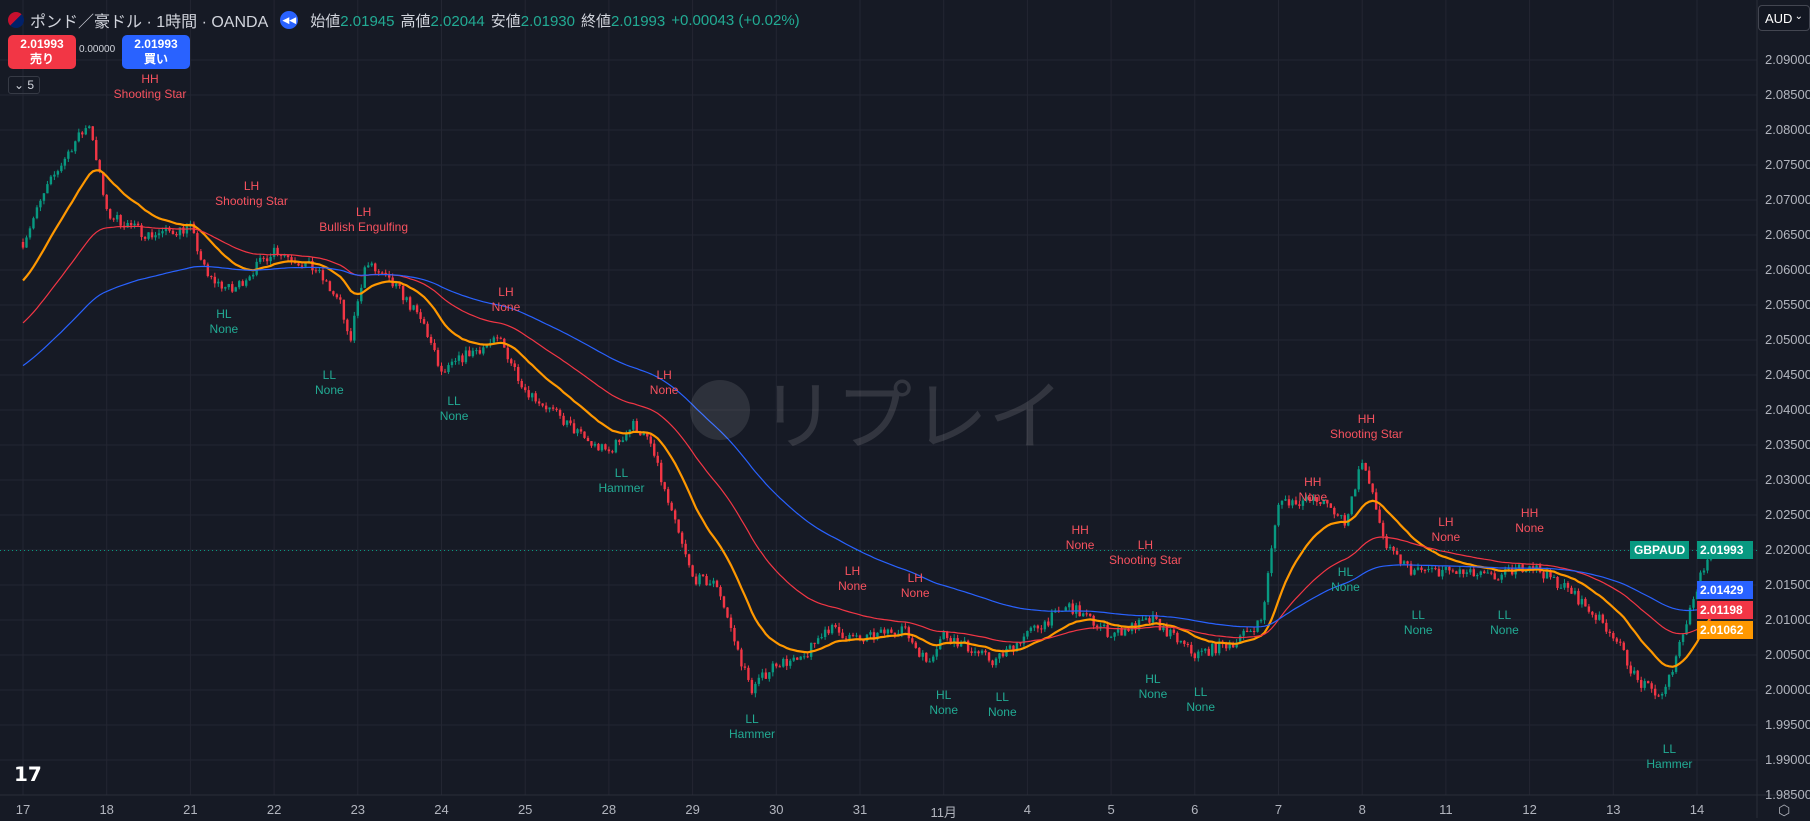  I want to click on pattern-label: HH None, so click(1080, 538).